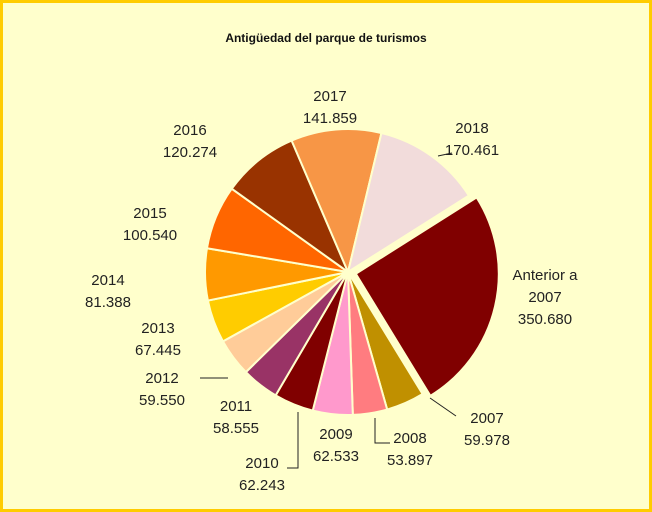 The image size is (652, 512). What do you see at coordinates (158, 340) in the screenshot?
I see `data-label: 2013 67.445` at bounding box center [158, 340].